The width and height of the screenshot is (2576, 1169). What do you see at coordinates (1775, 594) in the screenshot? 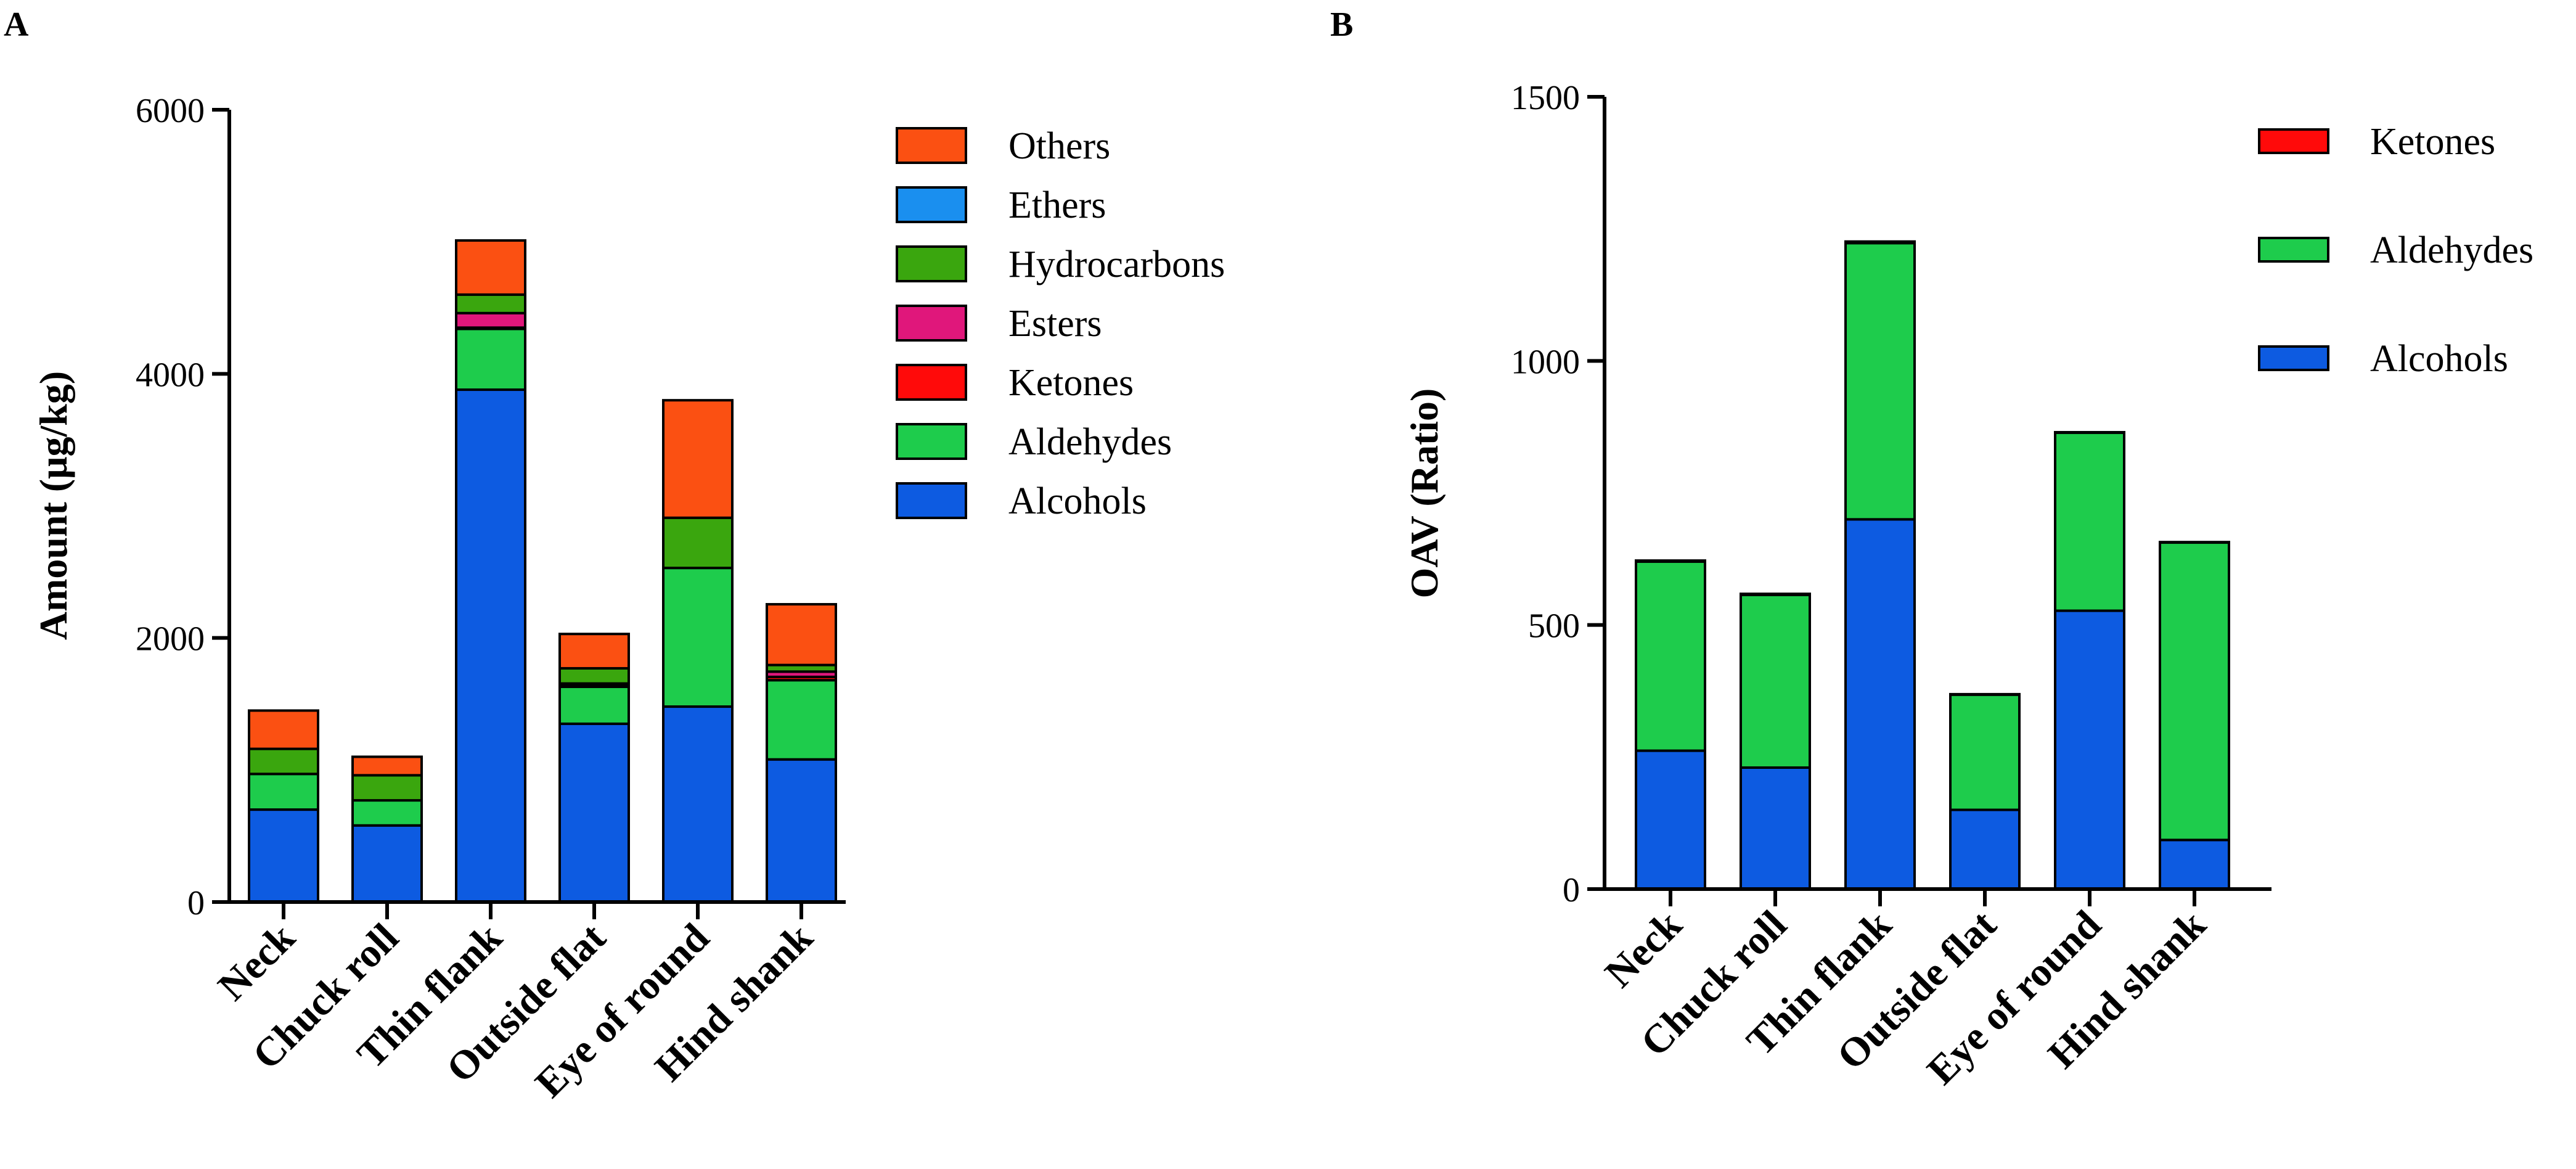
I see `bar-chuck-roll-ketones` at bounding box center [1775, 594].